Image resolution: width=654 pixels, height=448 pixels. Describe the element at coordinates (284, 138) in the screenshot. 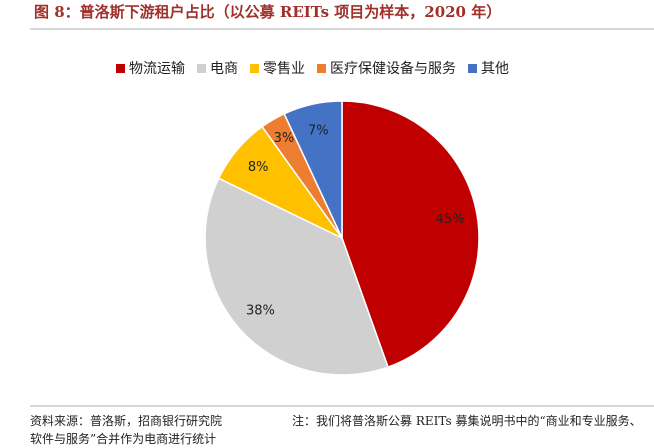

I see `data-label: 3%` at that location.